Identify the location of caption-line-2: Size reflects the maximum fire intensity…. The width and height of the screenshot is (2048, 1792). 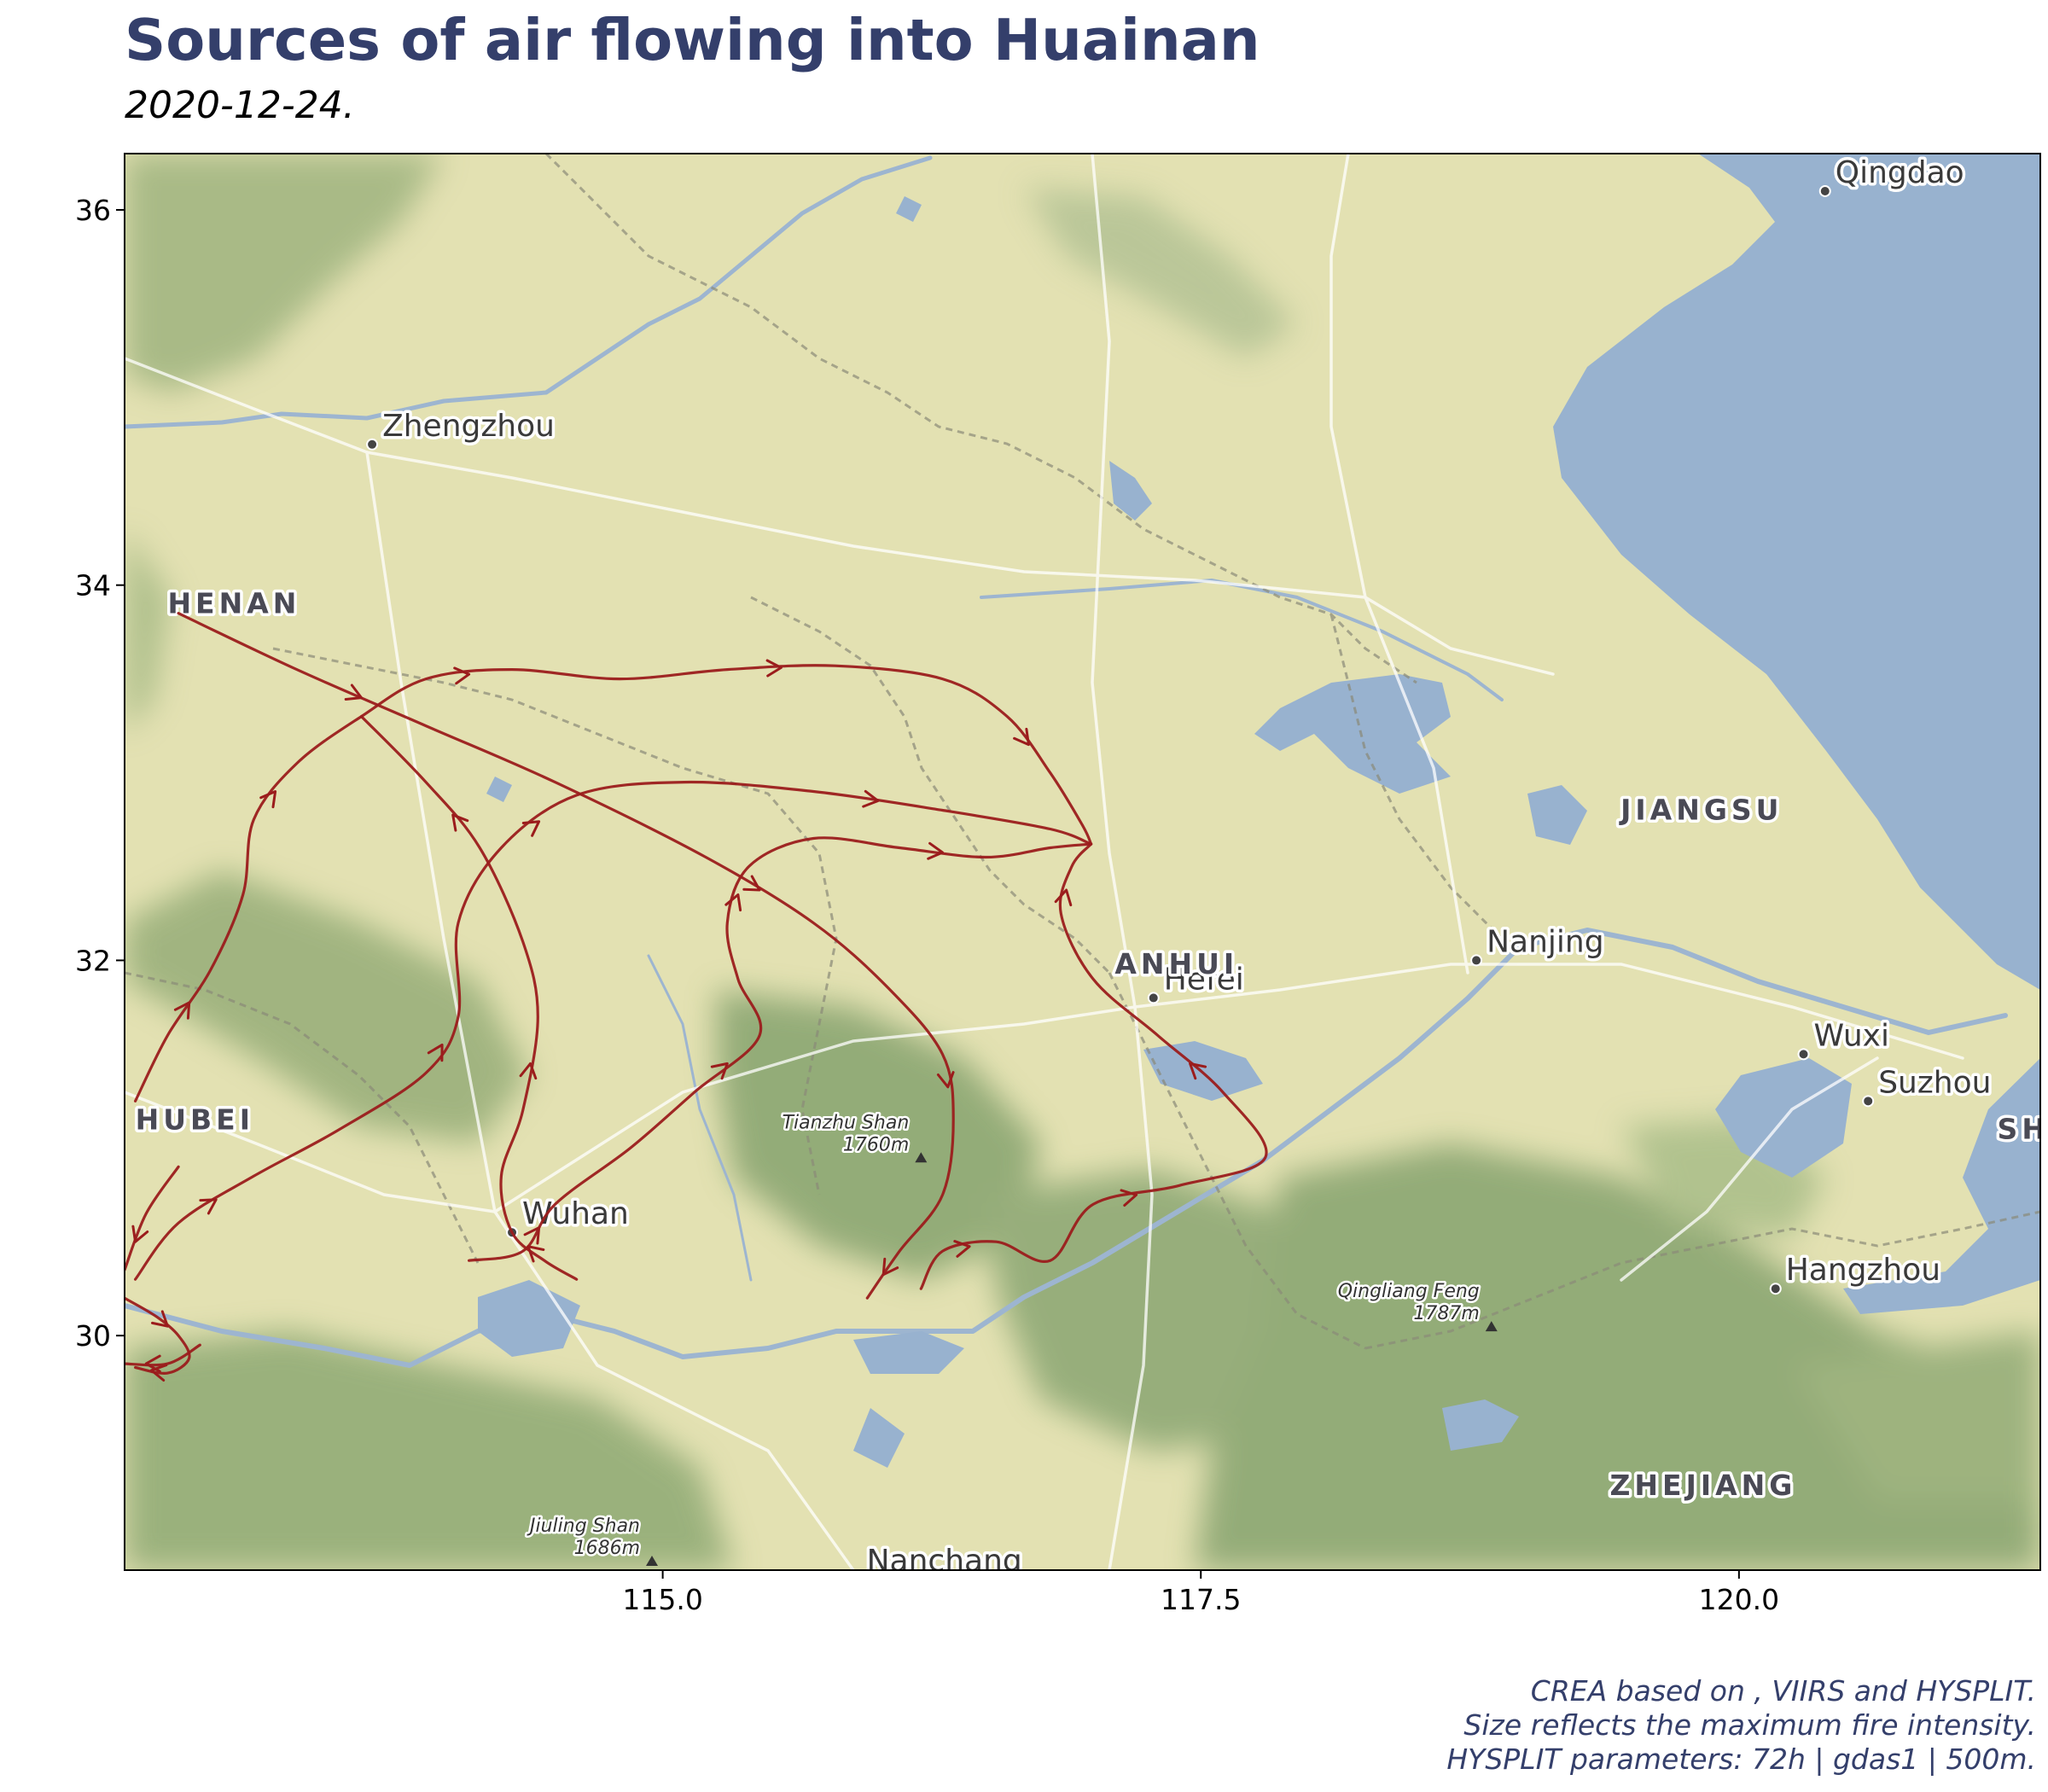
(1749, 1725).